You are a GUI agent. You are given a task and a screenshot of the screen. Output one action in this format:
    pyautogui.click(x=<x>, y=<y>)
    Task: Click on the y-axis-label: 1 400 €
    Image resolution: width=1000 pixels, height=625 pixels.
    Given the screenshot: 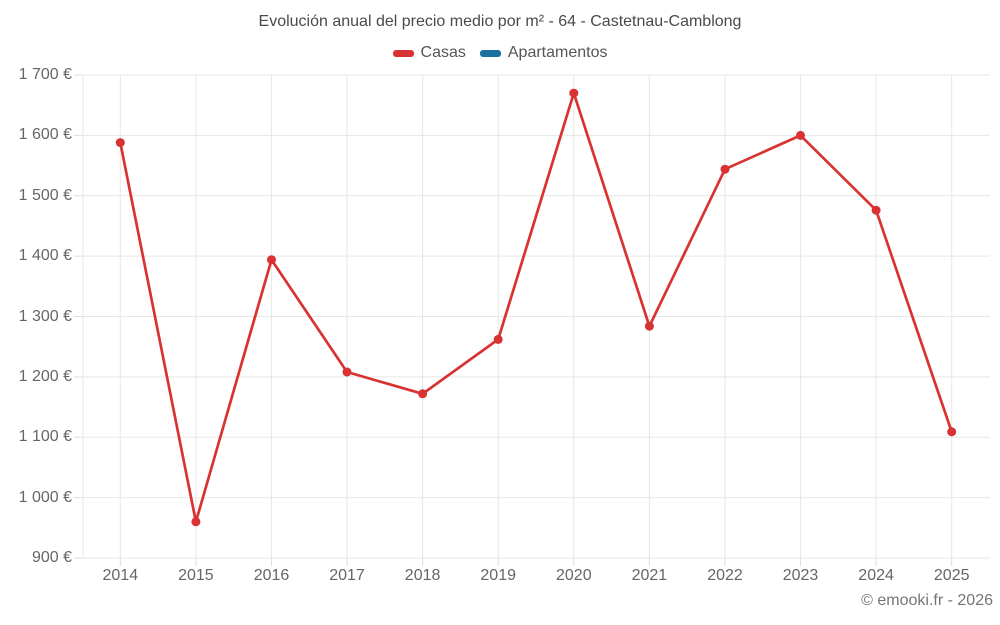 What is the action you would take?
    pyautogui.click(x=45, y=256)
    